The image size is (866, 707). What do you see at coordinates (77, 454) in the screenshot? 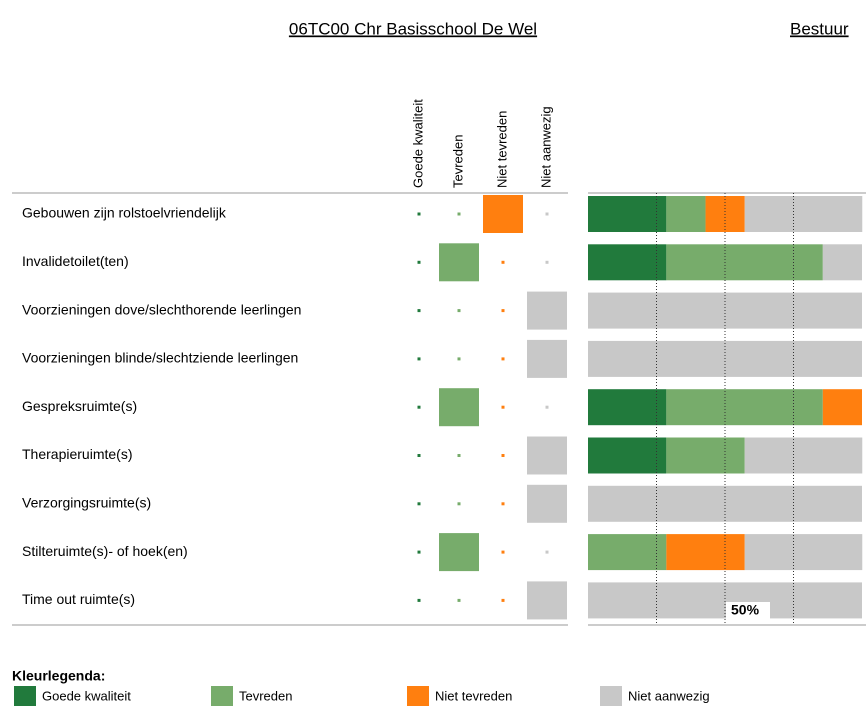
I see `row-label: Therapieruimte(s)` at bounding box center [77, 454].